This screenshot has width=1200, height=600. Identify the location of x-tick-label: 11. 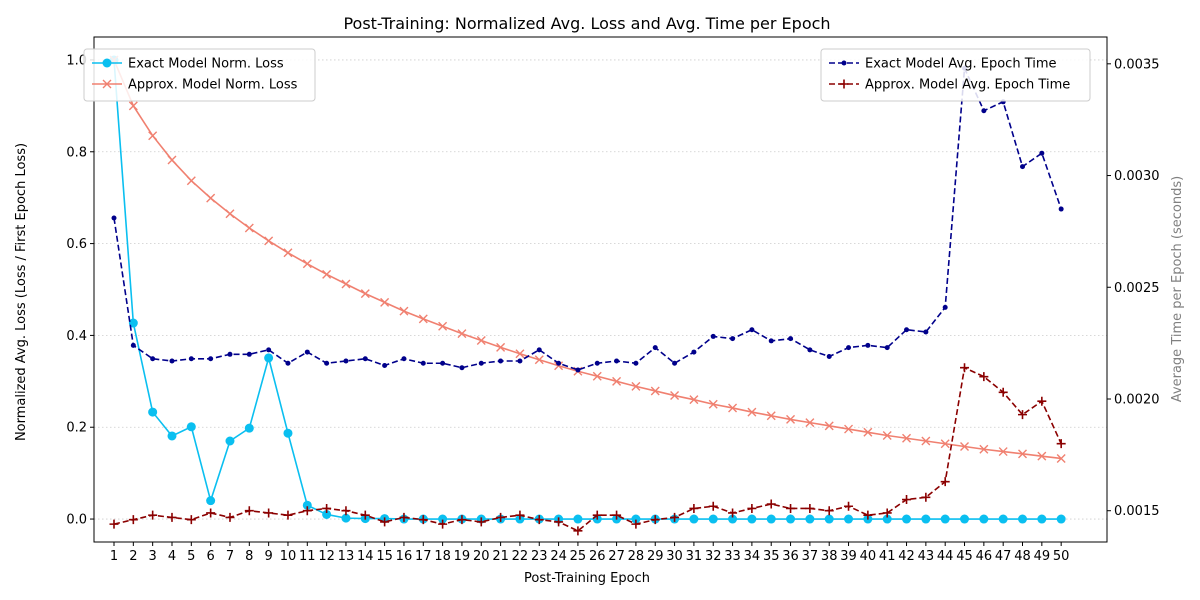
(307, 556).